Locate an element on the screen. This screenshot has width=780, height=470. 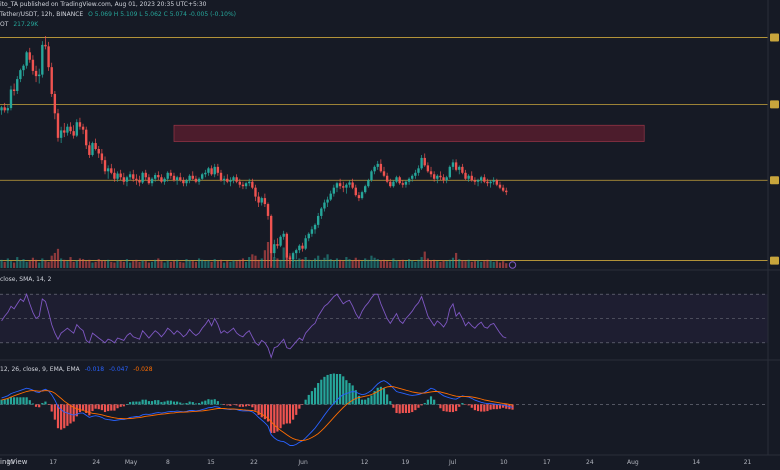
x-tick-label: 19 is located at coordinates (406, 462).